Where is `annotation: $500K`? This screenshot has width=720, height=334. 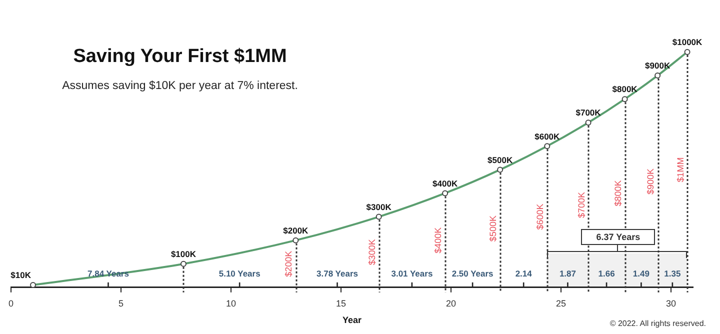 annotation: $500K is located at coordinates (493, 229).